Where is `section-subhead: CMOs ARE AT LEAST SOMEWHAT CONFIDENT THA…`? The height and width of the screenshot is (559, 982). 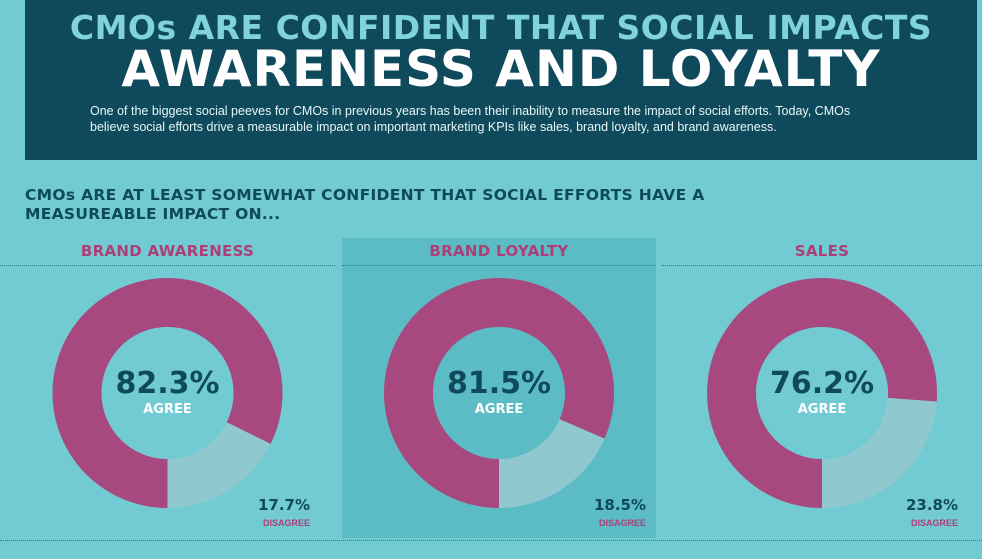 section-subhead: CMOs ARE AT LEAST SOMEWHAT CONFIDENT THA… is located at coordinates (365, 204).